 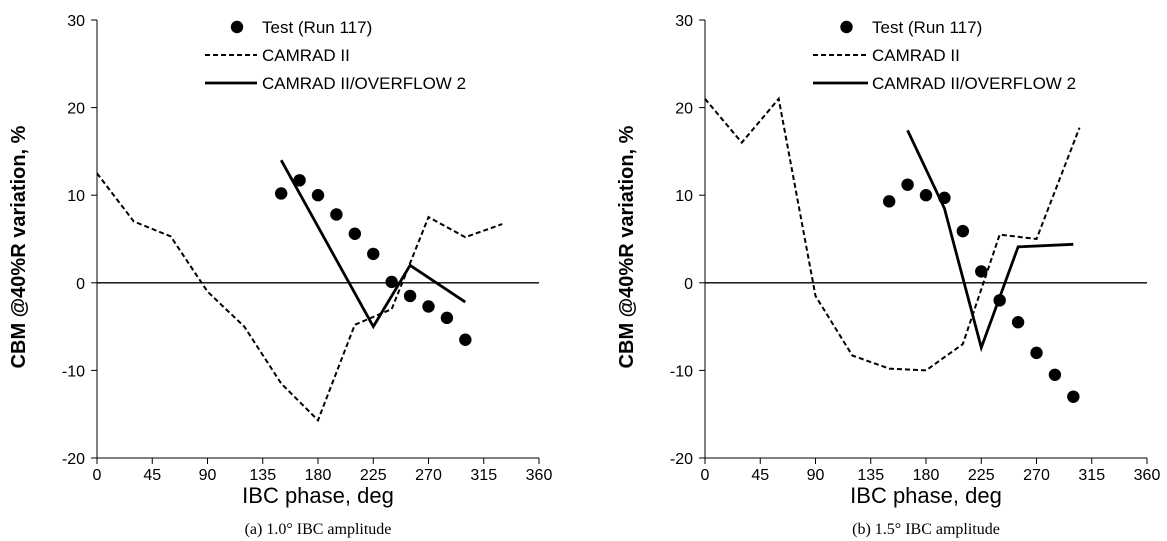 I want to click on figure-caption: (a) 1.0° IBC amplitude, so click(x=318, y=529).